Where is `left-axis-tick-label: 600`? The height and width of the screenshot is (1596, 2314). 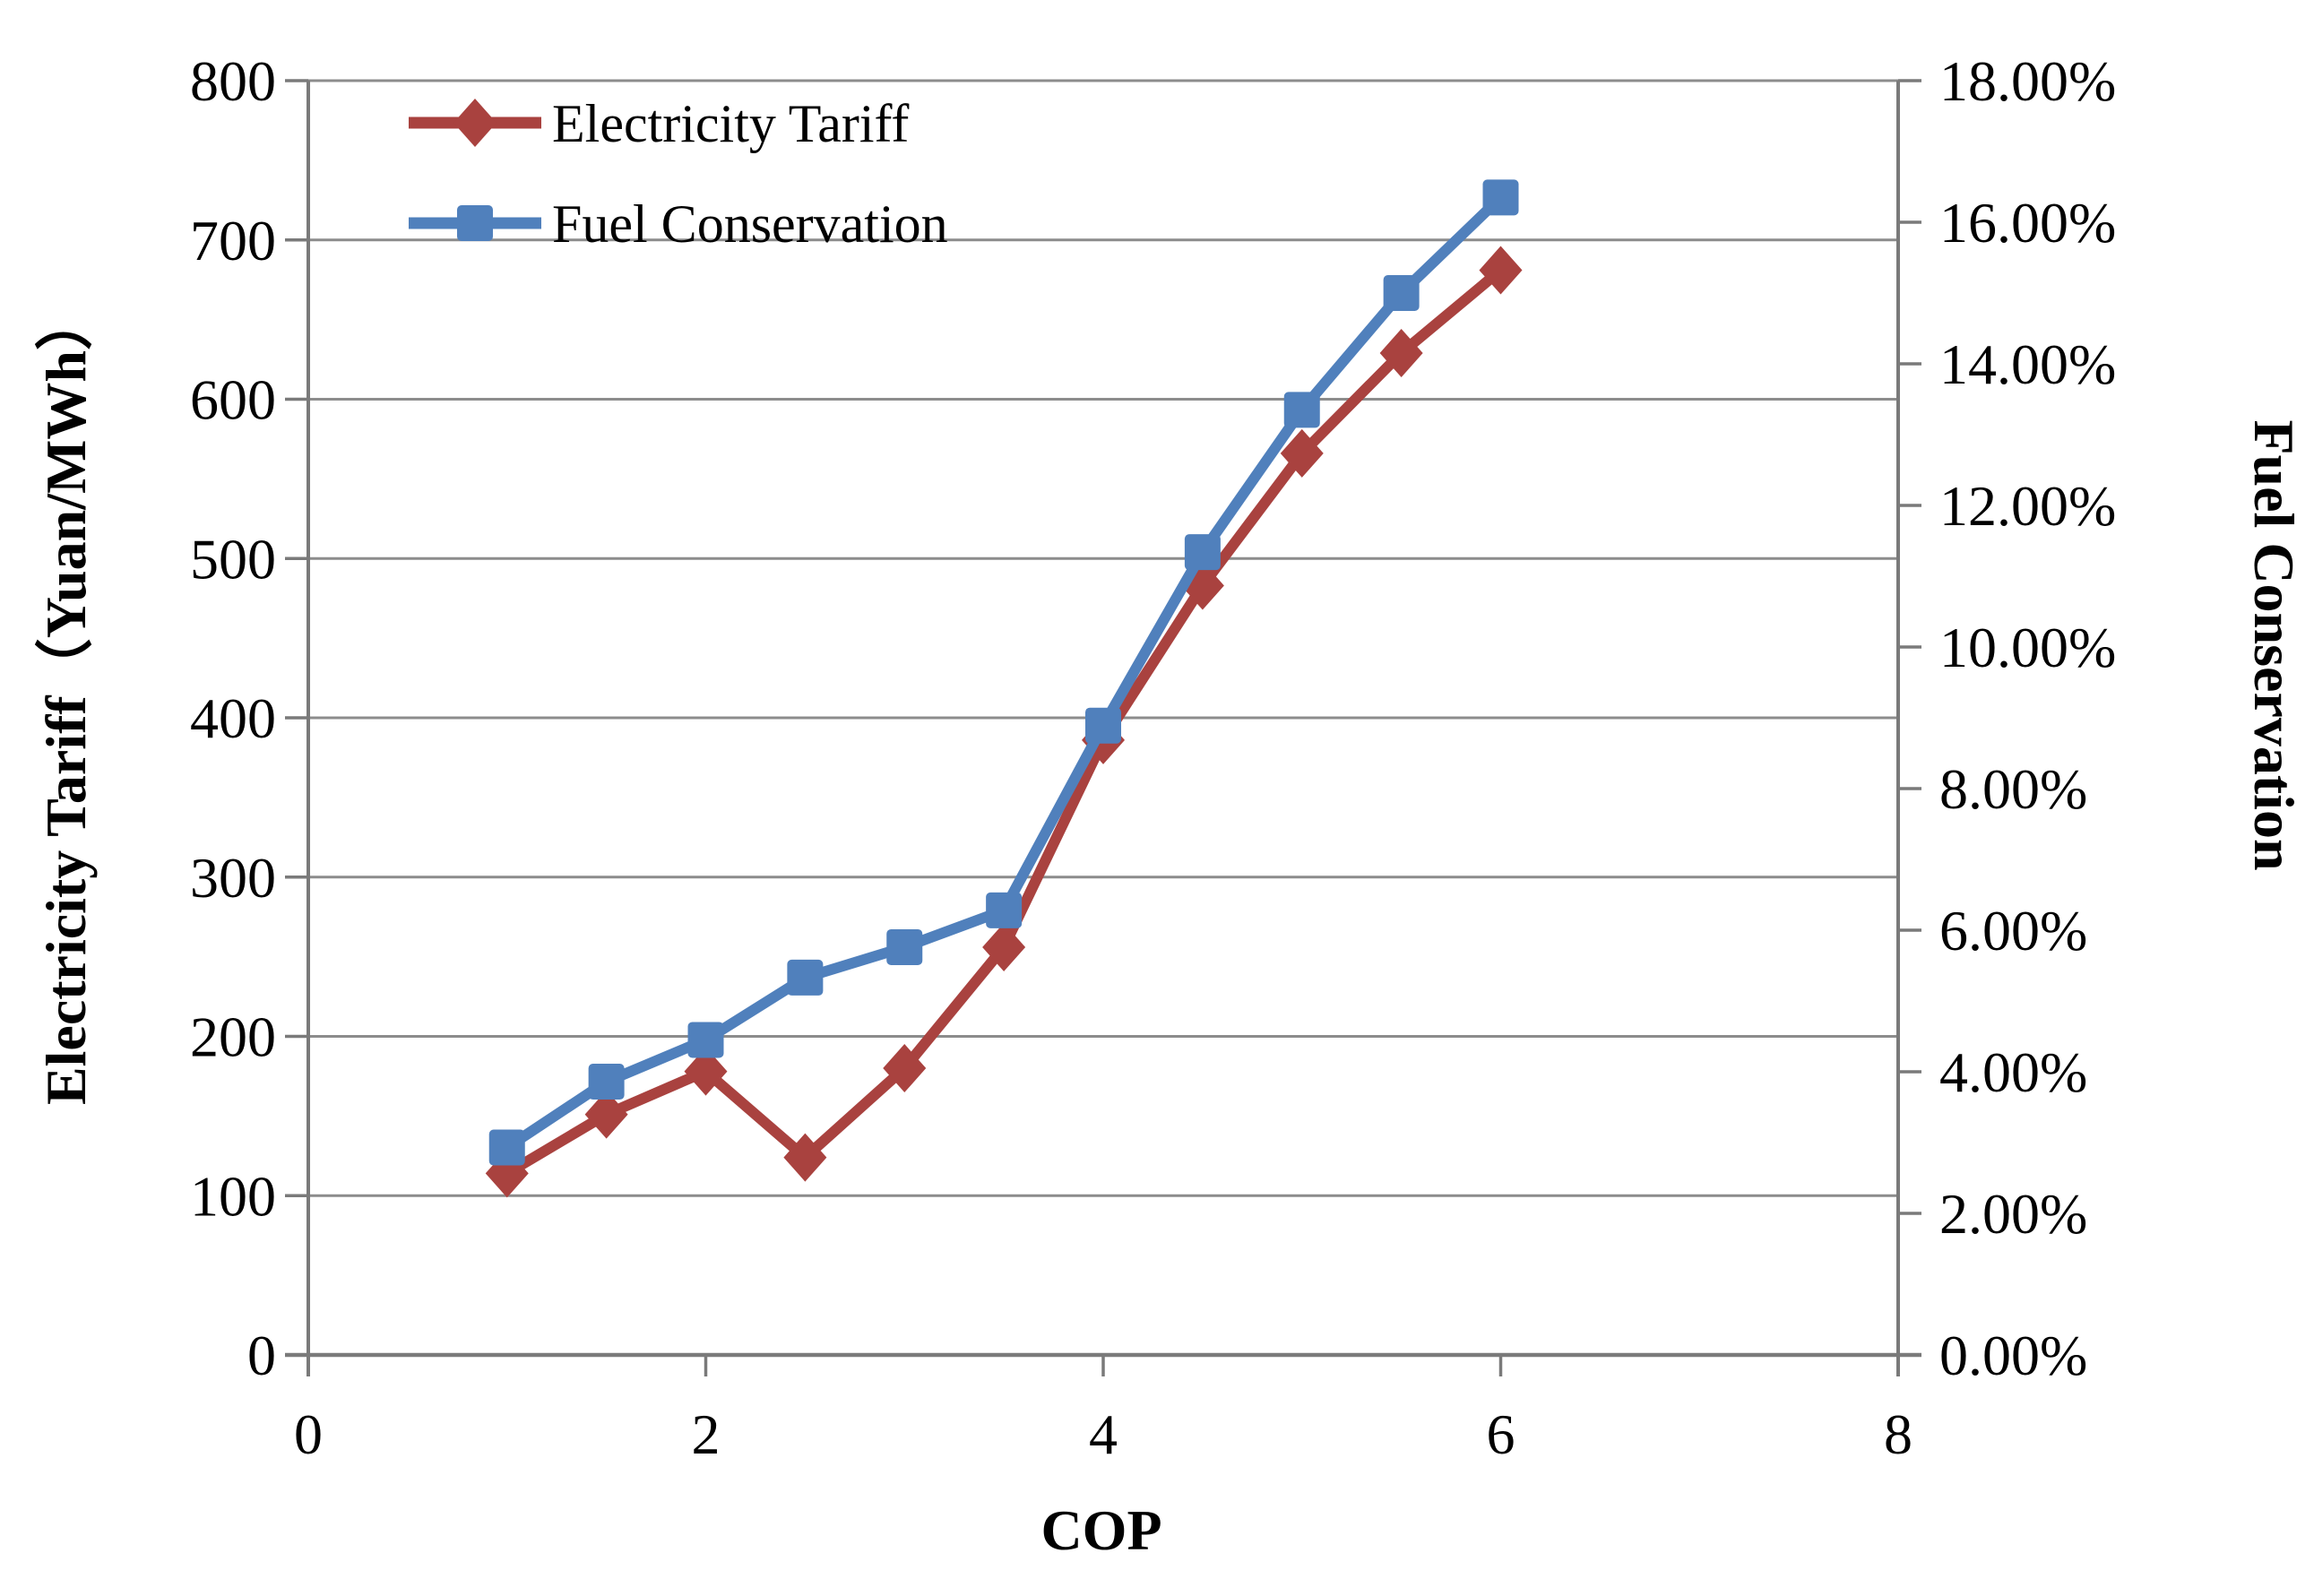
left-axis-tick-label: 600 is located at coordinates (233, 400).